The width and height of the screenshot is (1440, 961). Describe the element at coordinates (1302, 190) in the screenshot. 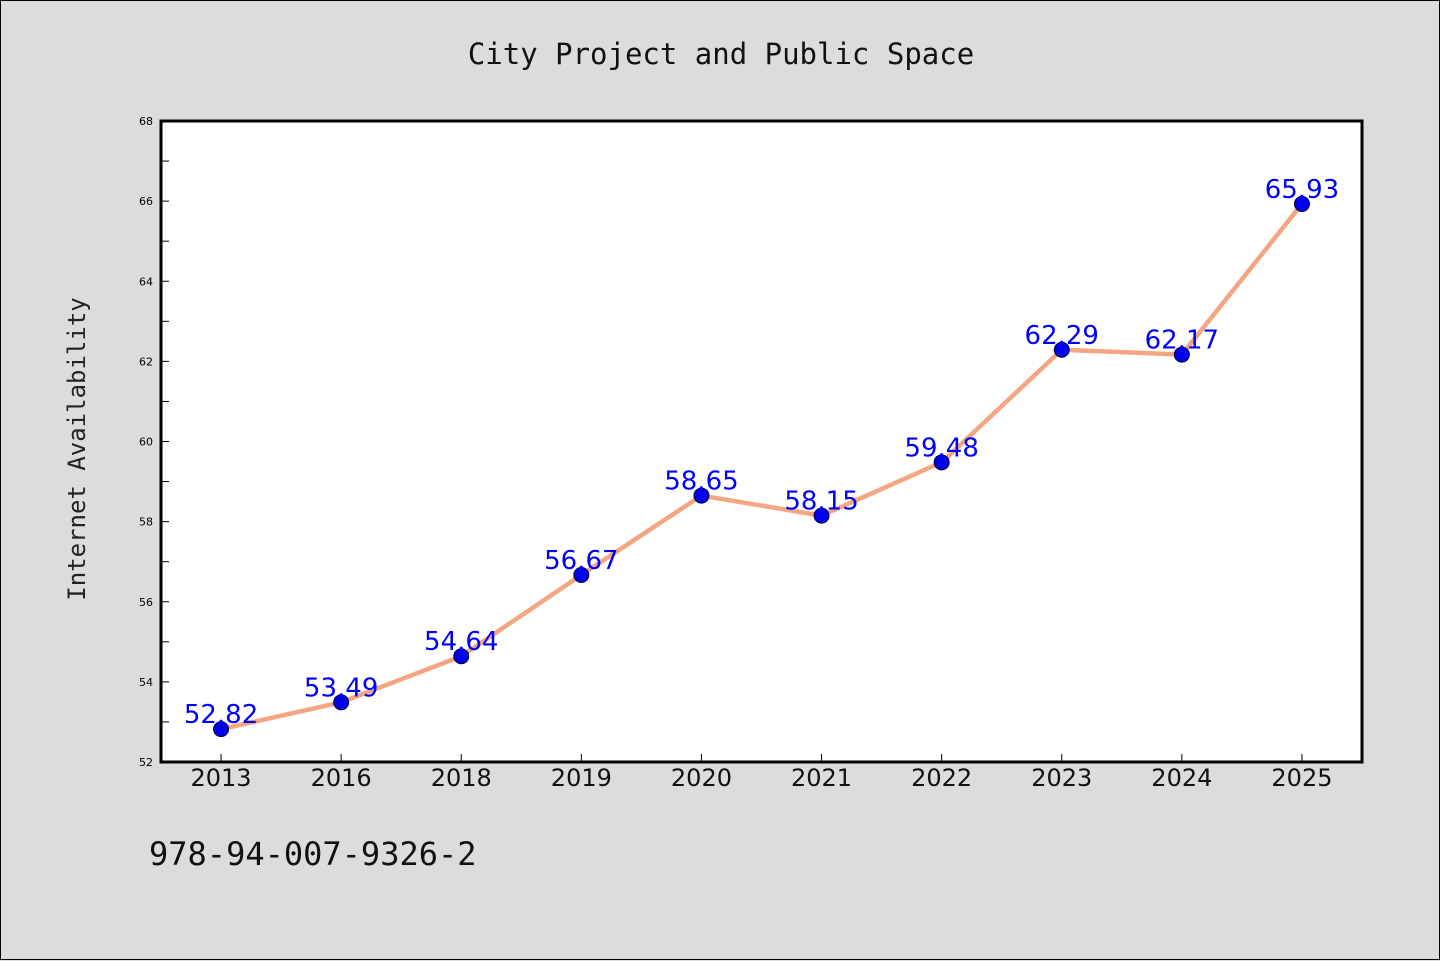

I see `data-label: 65.93` at that location.